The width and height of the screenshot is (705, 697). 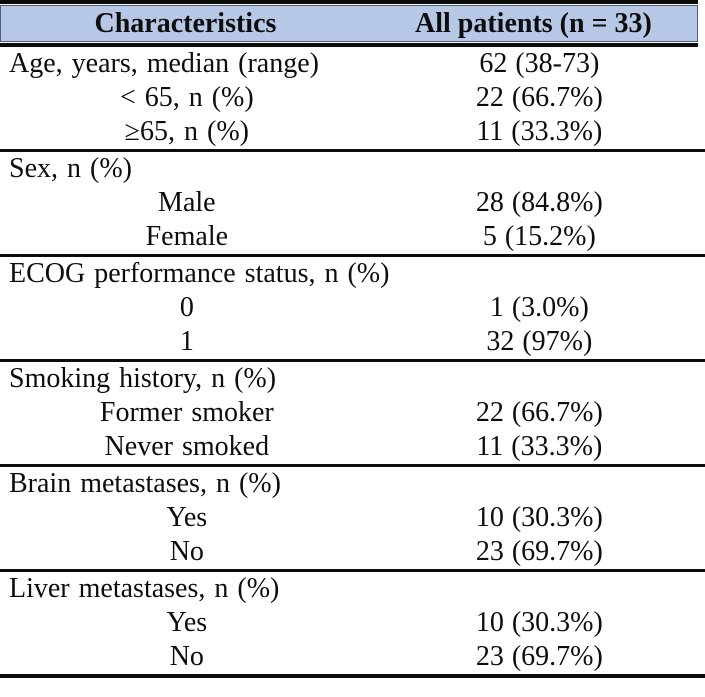 What do you see at coordinates (352, 379) in the screenshot?
I see `table-row: Smoking history, n (%)` at bounding box center [352, 379].